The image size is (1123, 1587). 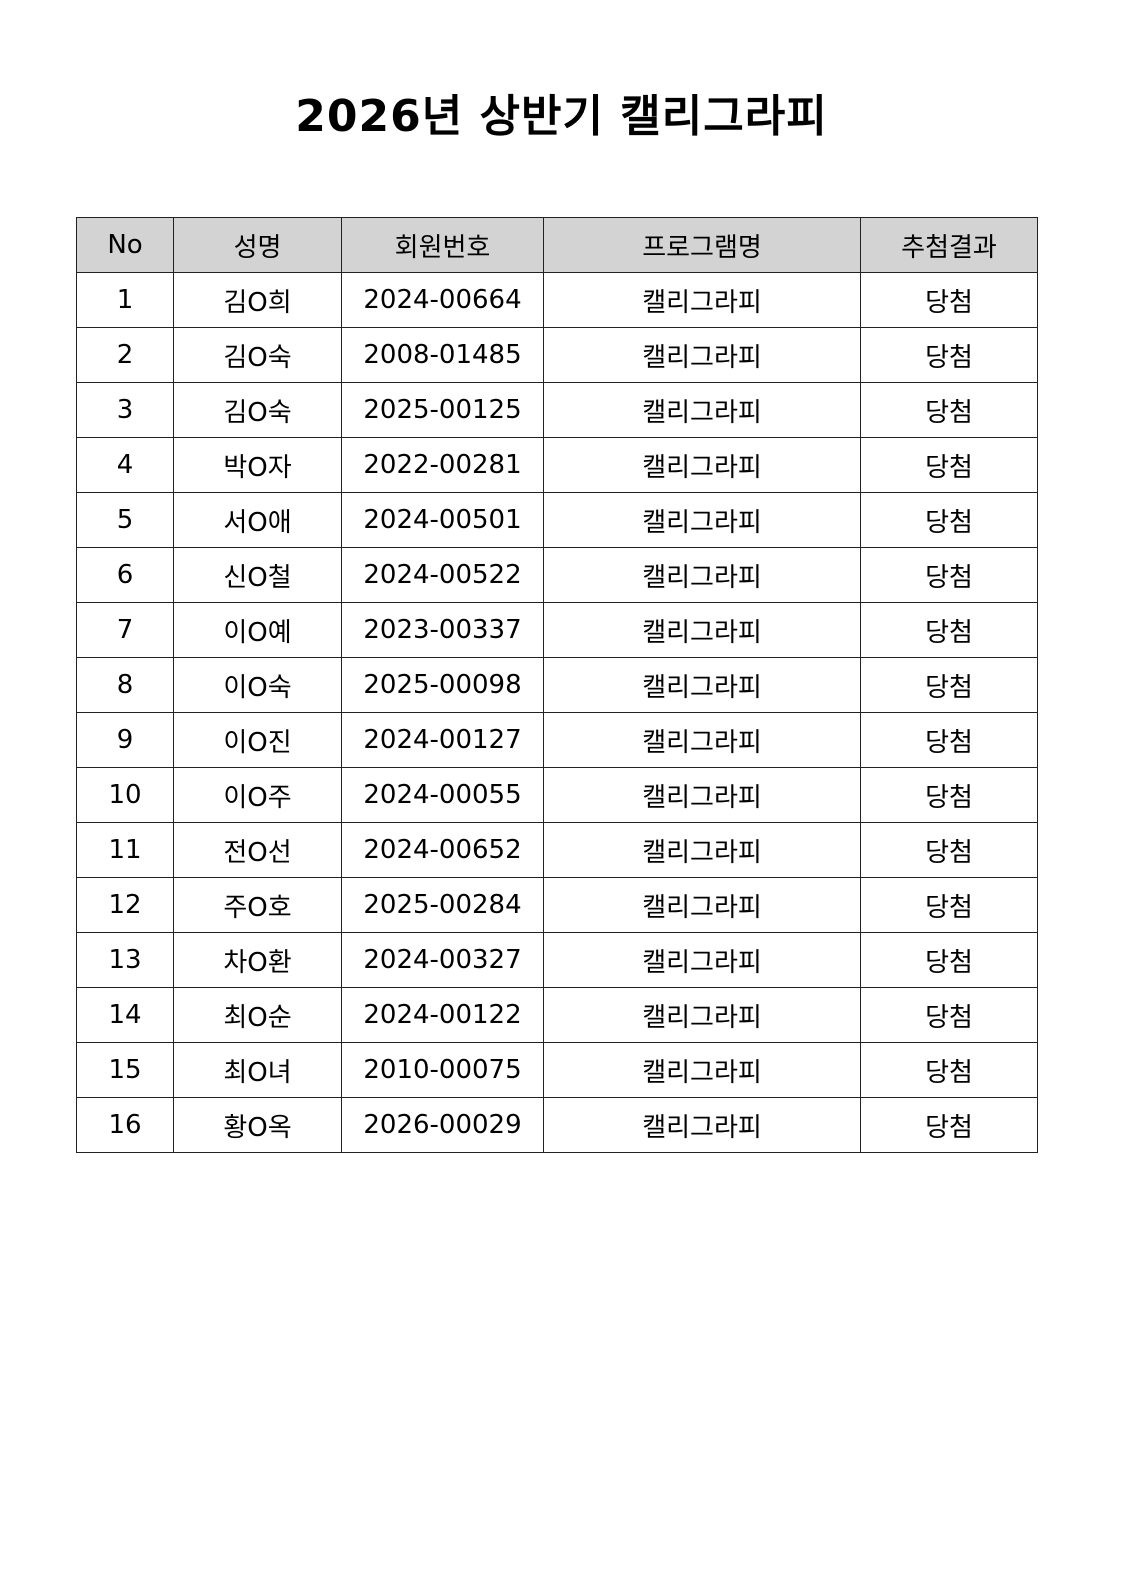 What do you see at coordinates (442, 1125) in the screenshot?
I see `cell-member-number: 2026-00029` at bounding box center [442, 1125].